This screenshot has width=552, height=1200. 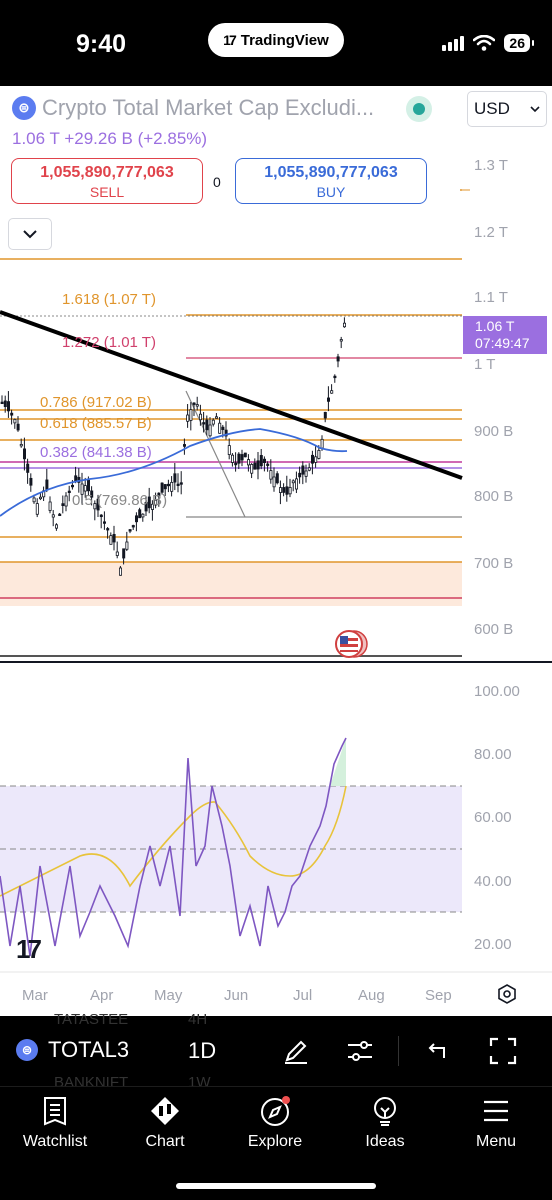 I want to click on app-pill: 17 TradingView, so click(x=276, y=40).